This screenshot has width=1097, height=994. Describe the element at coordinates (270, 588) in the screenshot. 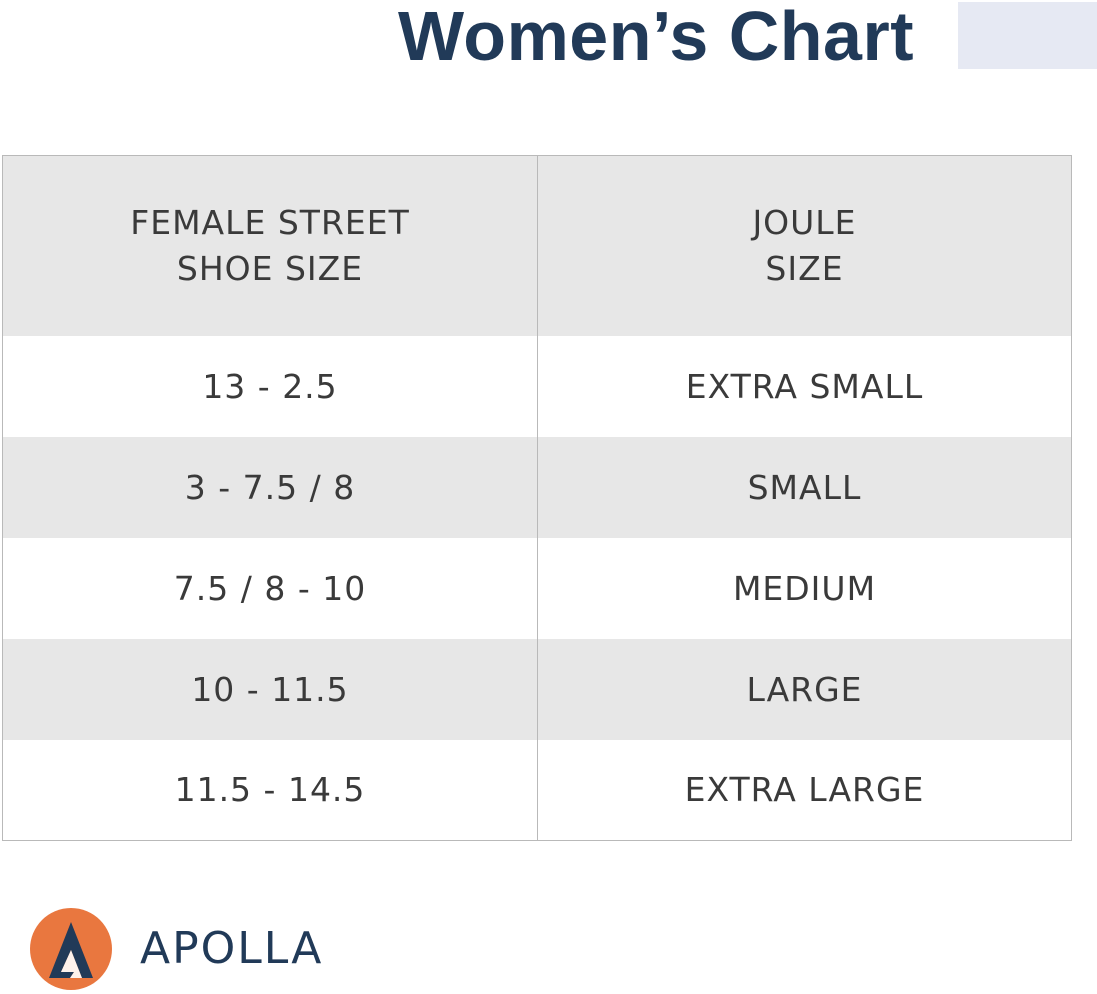

I see `street-size-cell: 7.5 / 8 - 10` at that location.